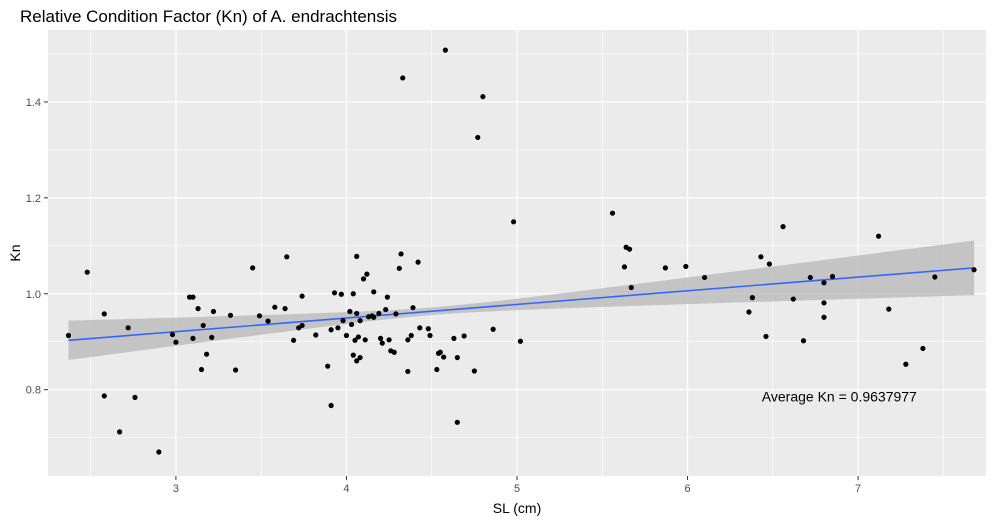  I want to click on y-axis-label: Kn, so click(15, 252).